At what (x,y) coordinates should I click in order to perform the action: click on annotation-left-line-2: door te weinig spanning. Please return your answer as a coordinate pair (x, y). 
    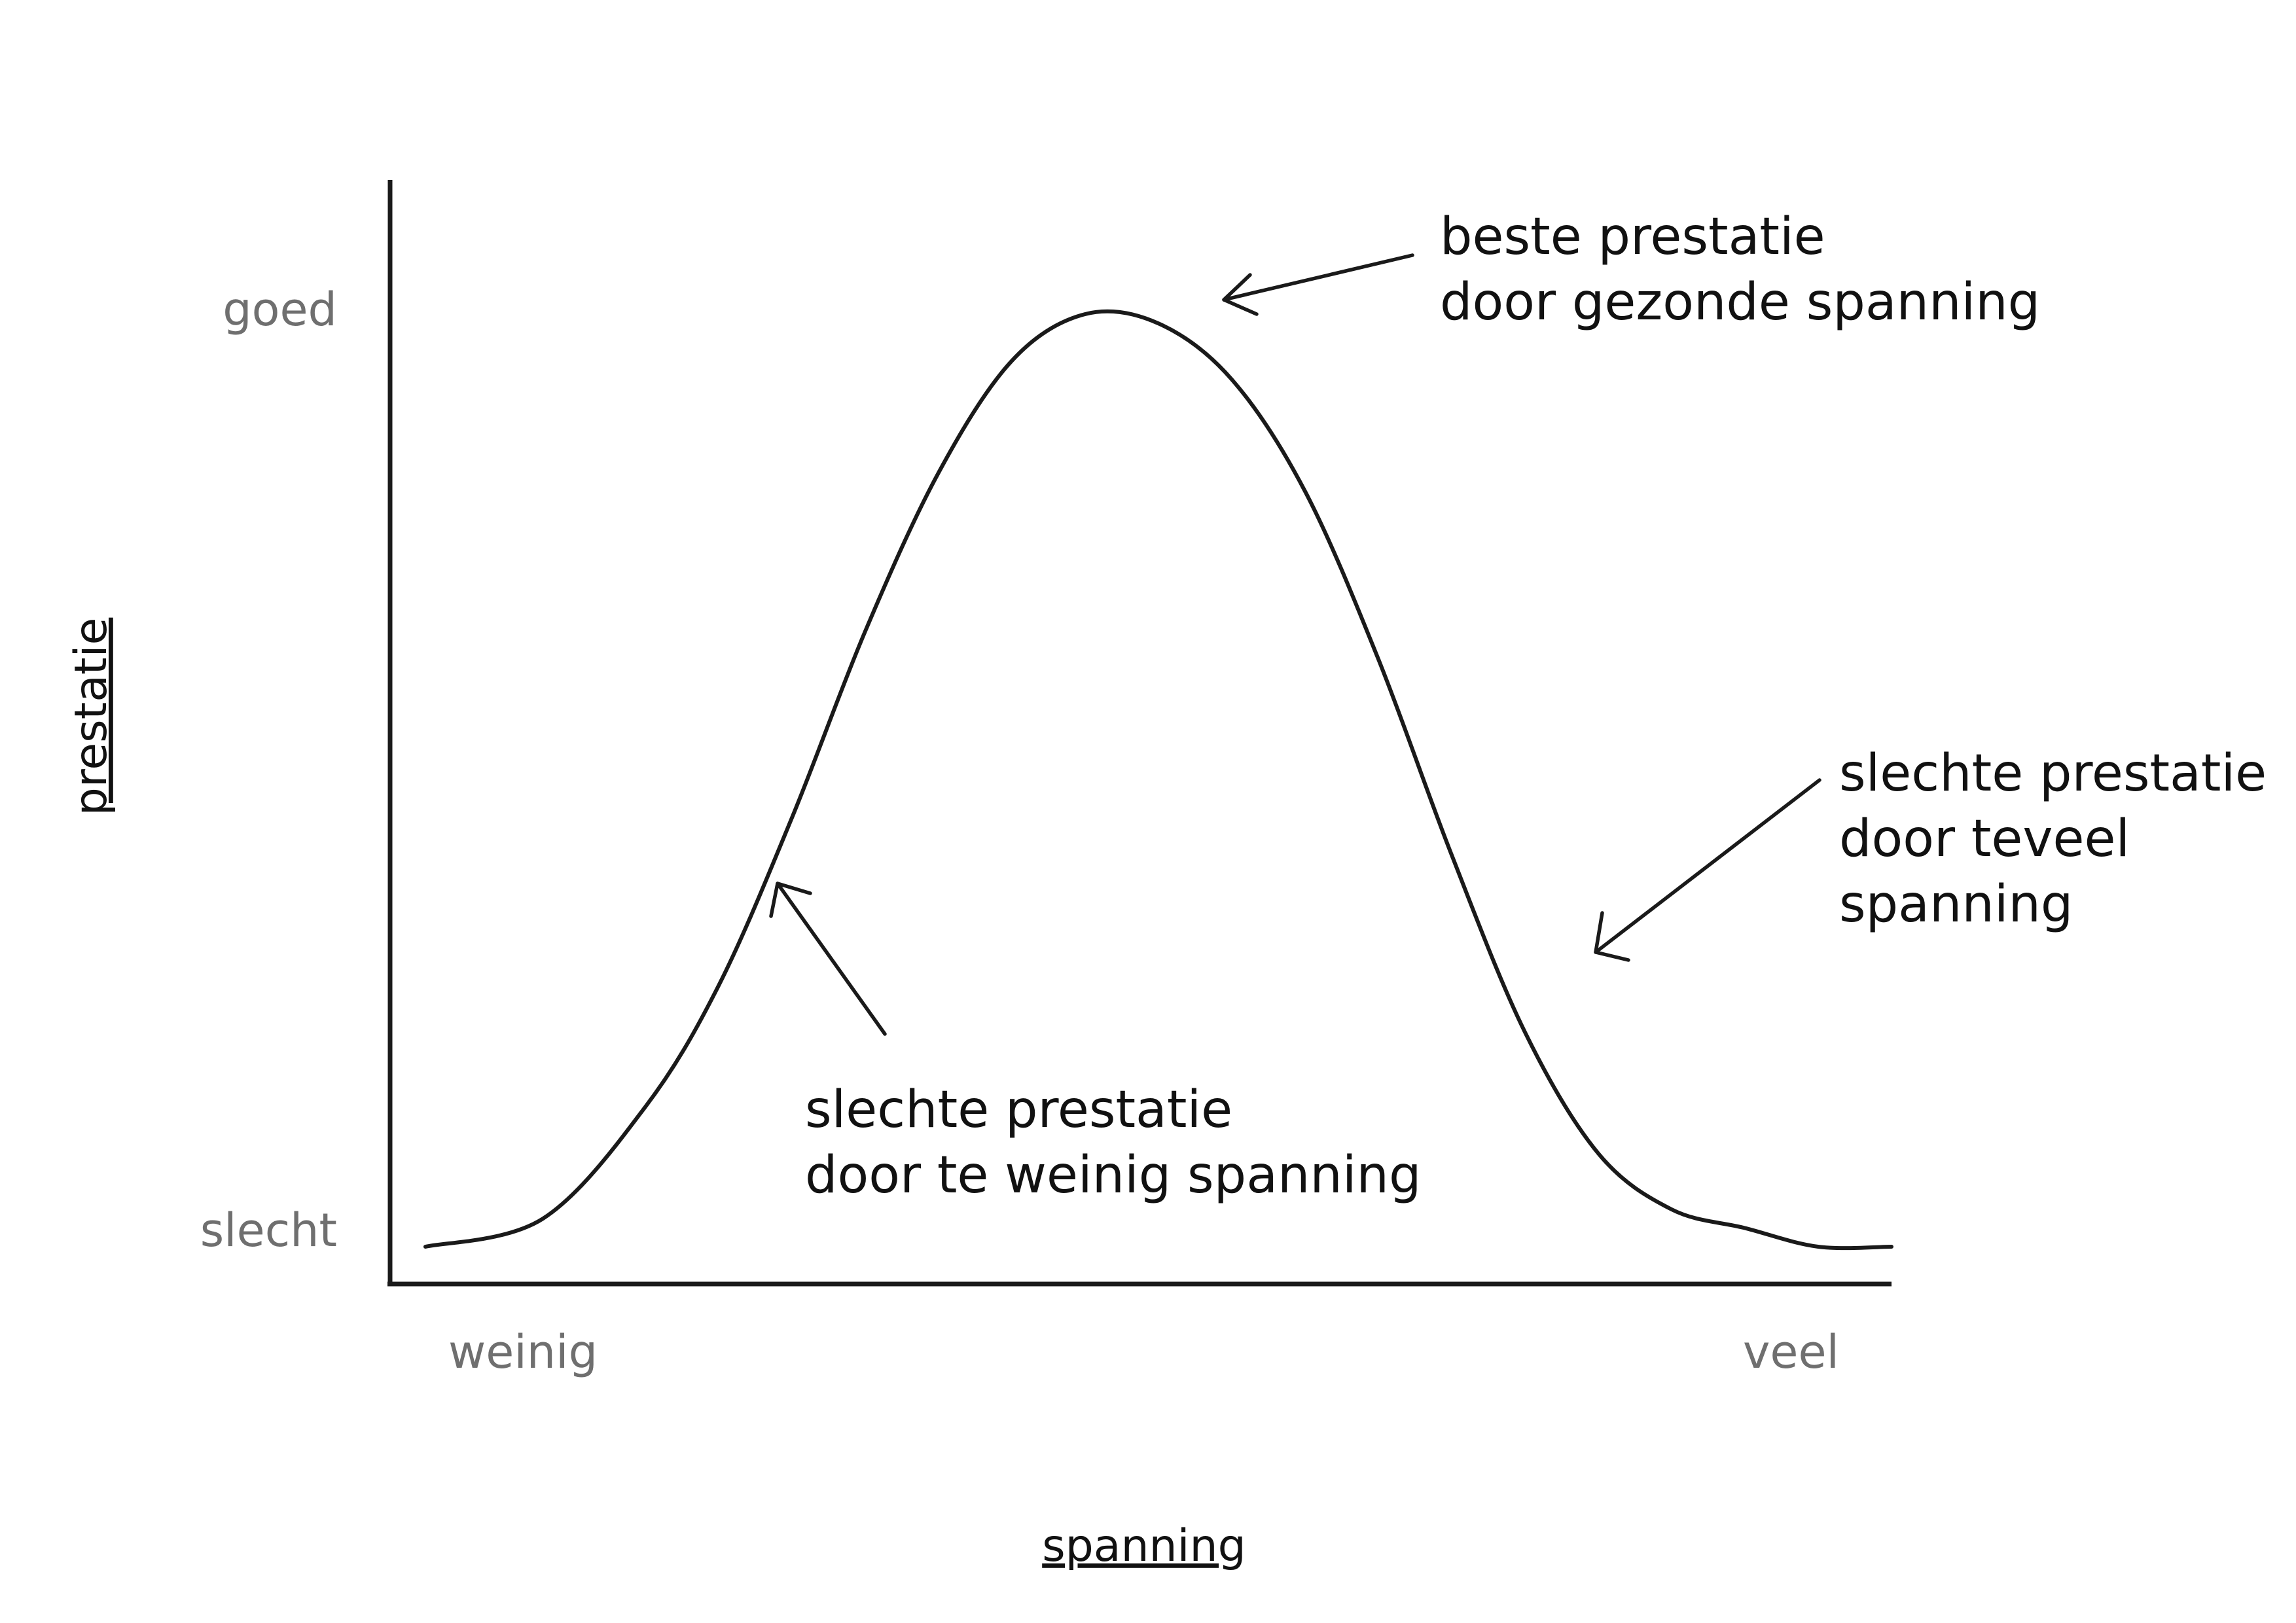
    Looking at the image, I should click on (1113, 1175).